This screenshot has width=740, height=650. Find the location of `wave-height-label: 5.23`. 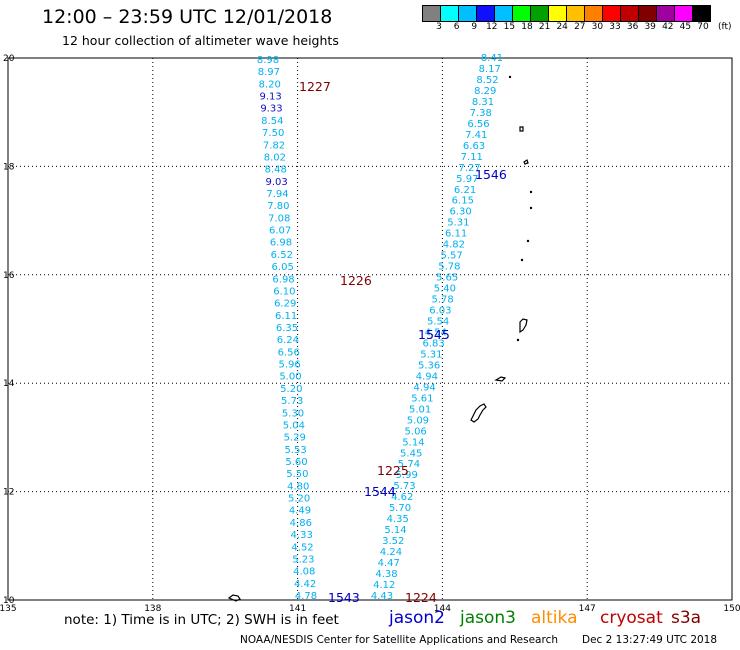

wave-height-label: 5.23 is located at coordinates (303, 559).